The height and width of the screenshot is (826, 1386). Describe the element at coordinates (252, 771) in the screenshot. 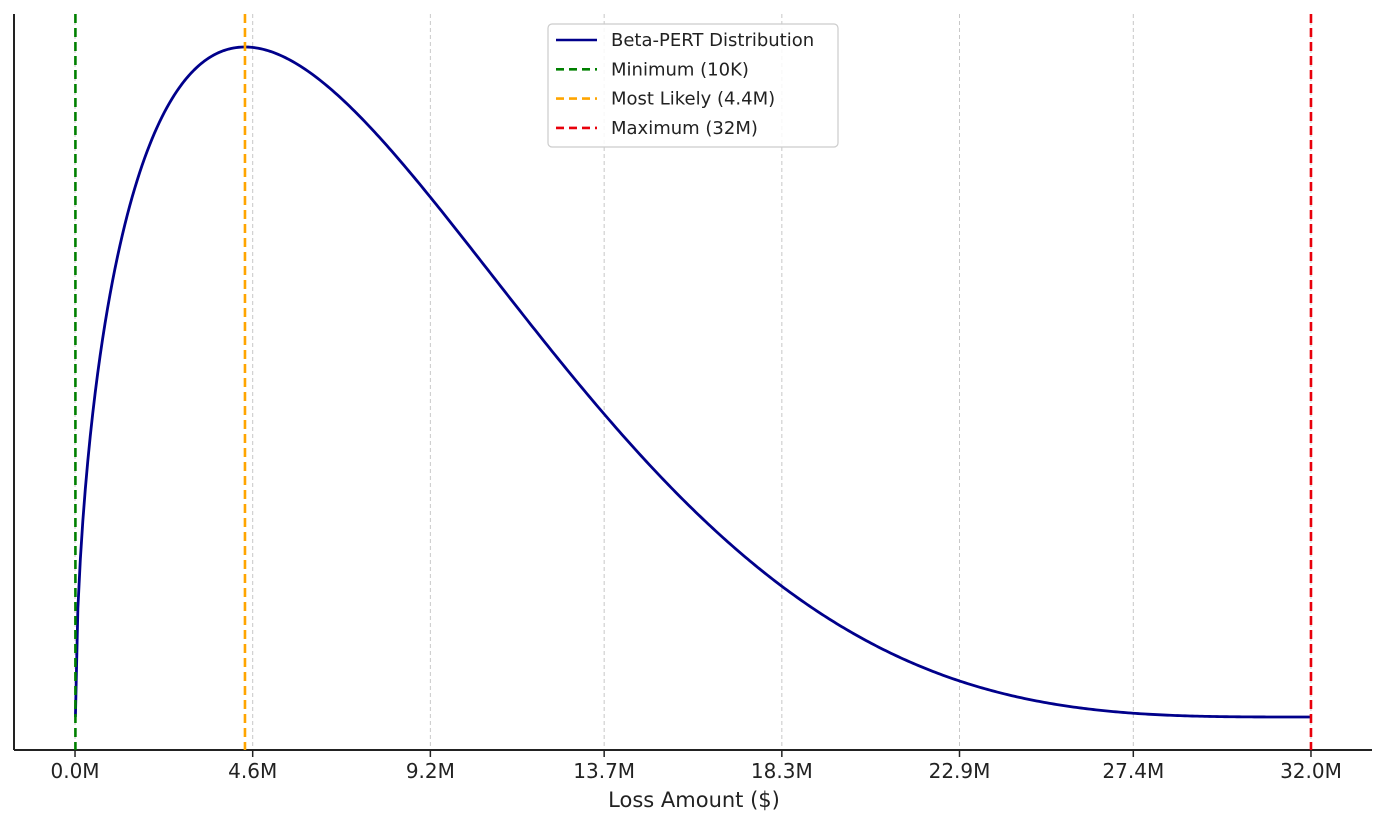

I see `x-tick-label-4-6m: 4.6M` at that location.